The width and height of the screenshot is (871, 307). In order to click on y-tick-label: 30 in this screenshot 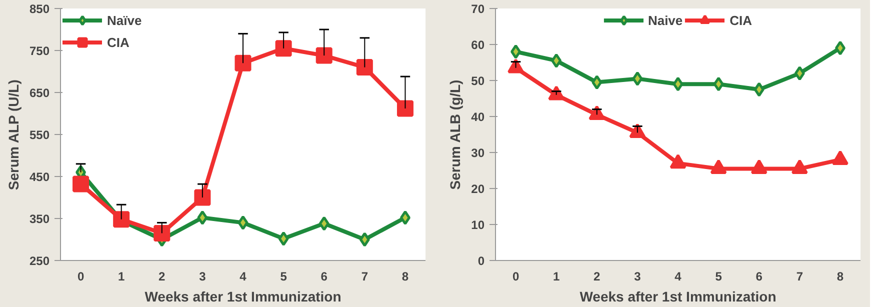, I will do `click(478, 153)`.